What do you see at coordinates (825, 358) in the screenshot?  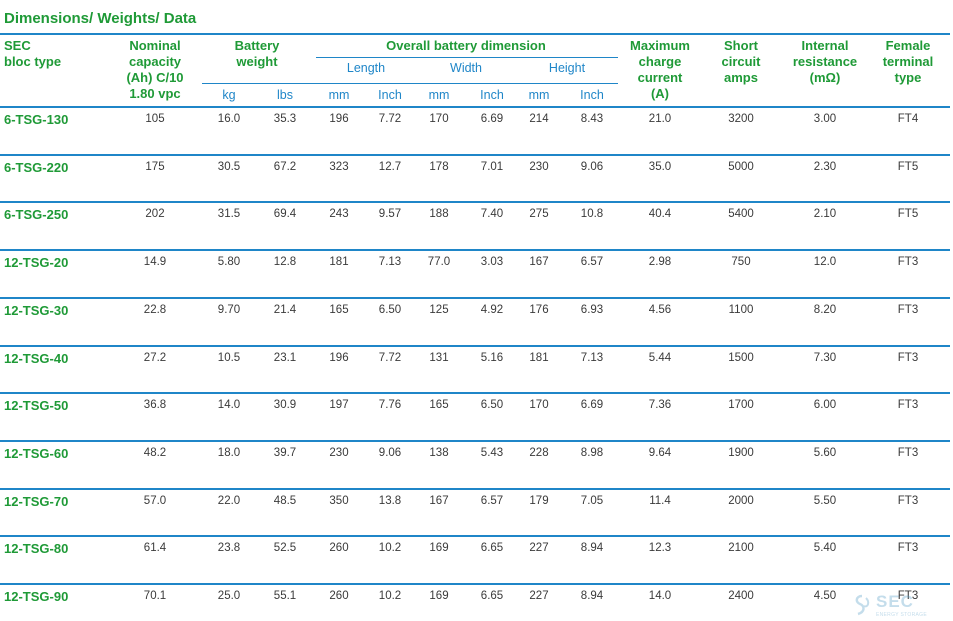 I see `table-cell: 7.30` at bounding box center [825, 358].